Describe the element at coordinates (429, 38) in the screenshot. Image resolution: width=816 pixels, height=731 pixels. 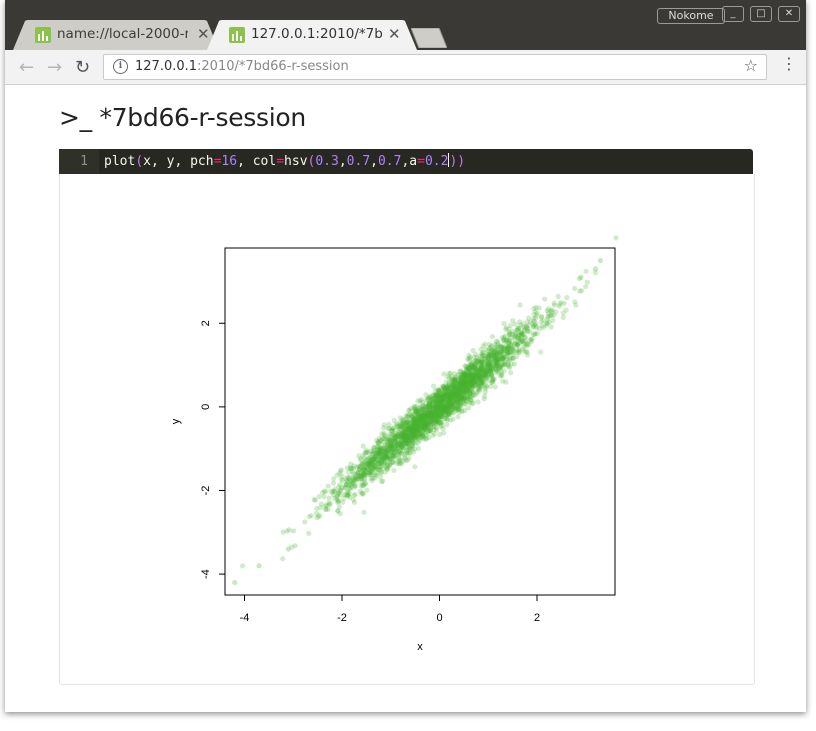
I see `new-tab-button` at that location.